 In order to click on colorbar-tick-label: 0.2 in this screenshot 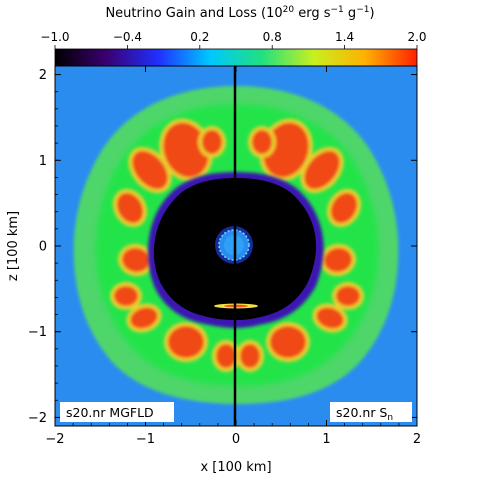, I will do `click(199, 37)`.